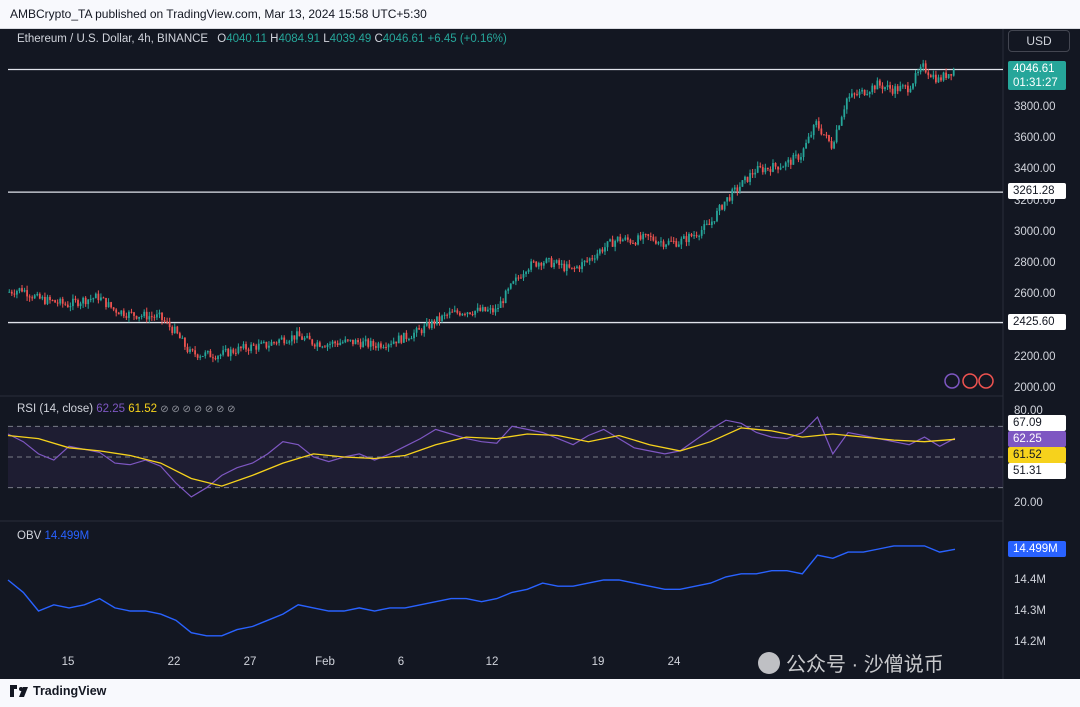 This screenshot has width=1080, height=707. What do you see at coordinates (68, 662) in the screenshot?
I see `time-tick-15: 15` at bounding box center [68, 662].